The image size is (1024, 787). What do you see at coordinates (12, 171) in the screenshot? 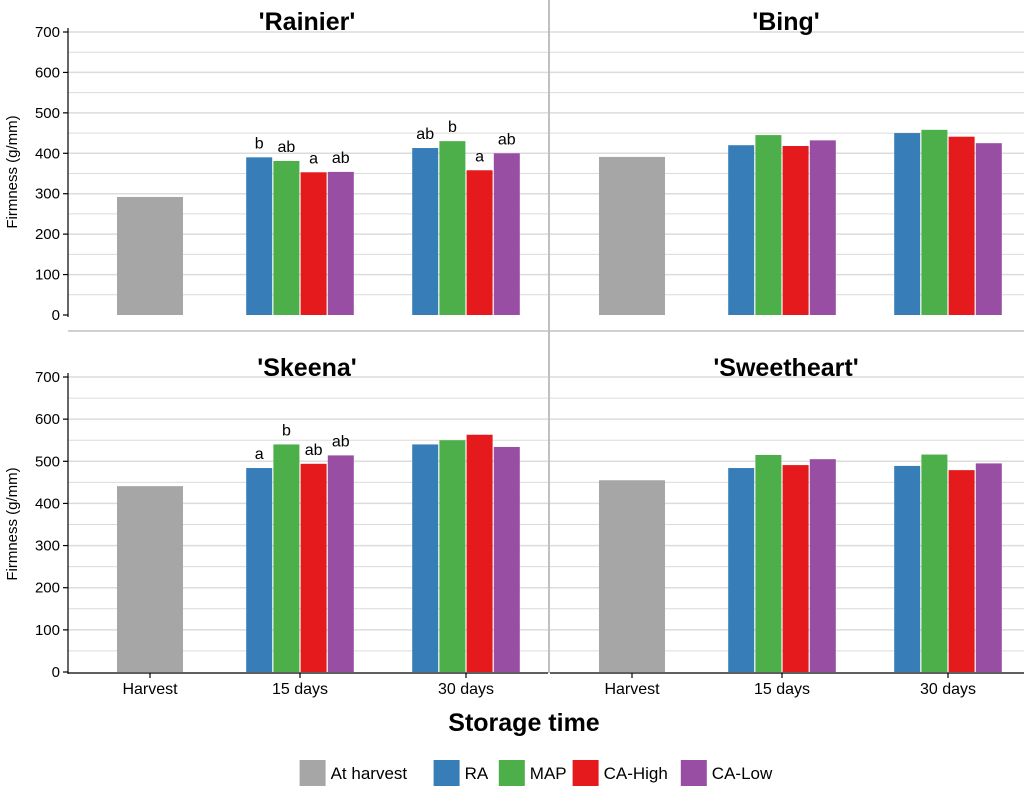
I see `y-axis-title-top: Firmness (g/mm)` at bounding box center [12, 171].